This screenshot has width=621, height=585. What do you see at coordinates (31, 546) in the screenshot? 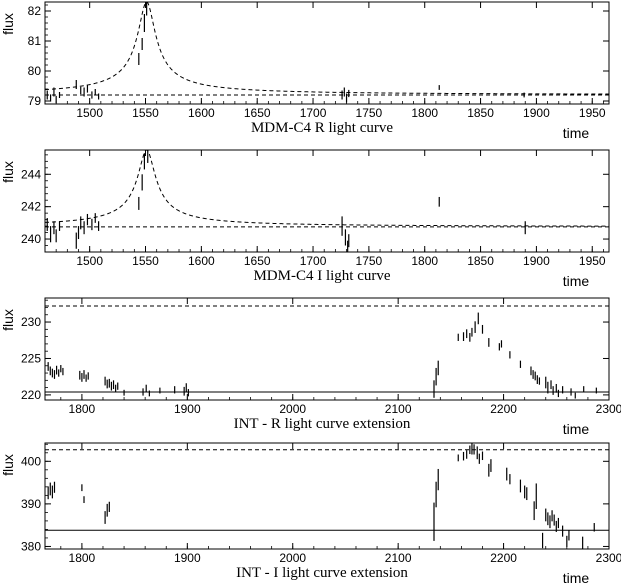
I see `y-tick-label: 380` at bounding box center [31, 546].